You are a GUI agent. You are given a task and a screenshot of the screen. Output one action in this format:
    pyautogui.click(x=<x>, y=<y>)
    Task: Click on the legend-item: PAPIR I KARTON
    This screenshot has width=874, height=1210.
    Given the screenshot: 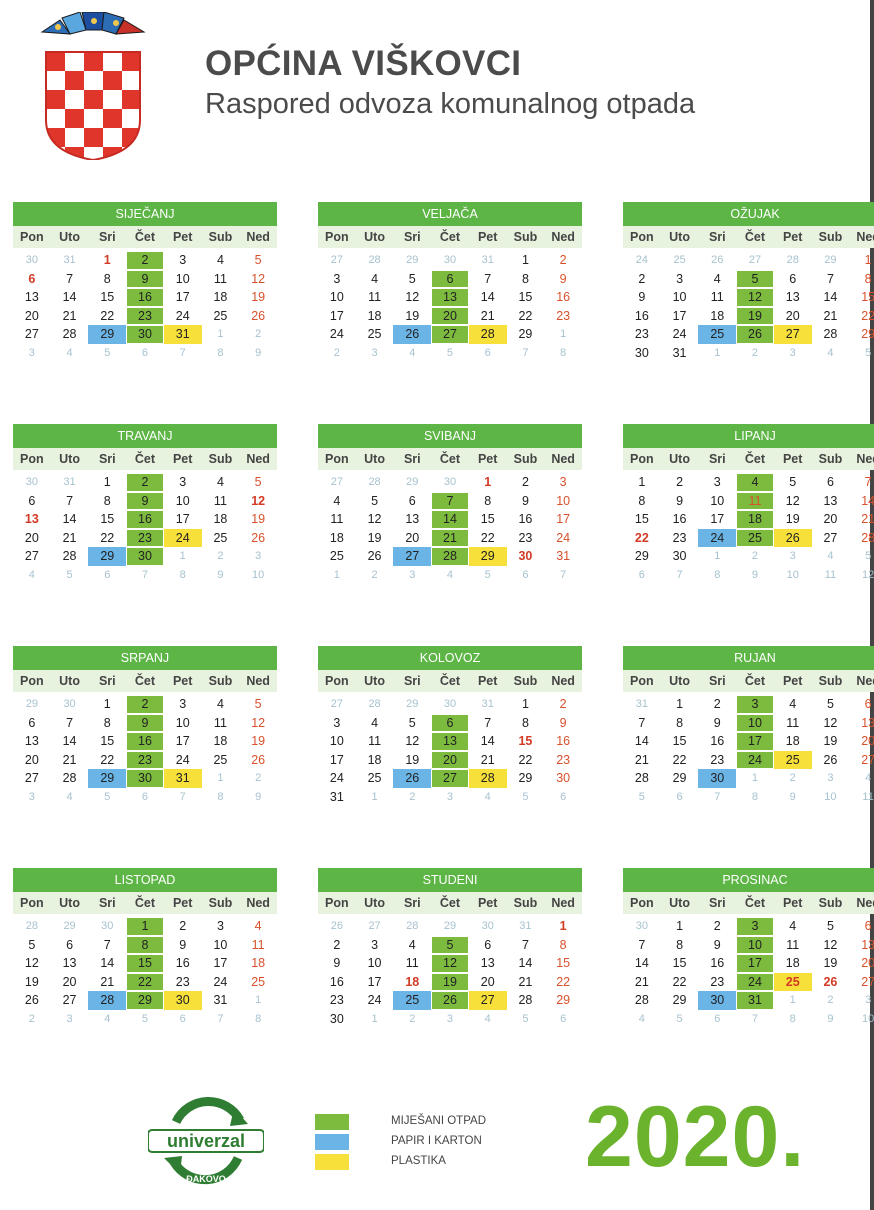 What is the action you would take?
    pyautogui.click(x=415, y=1143)
    